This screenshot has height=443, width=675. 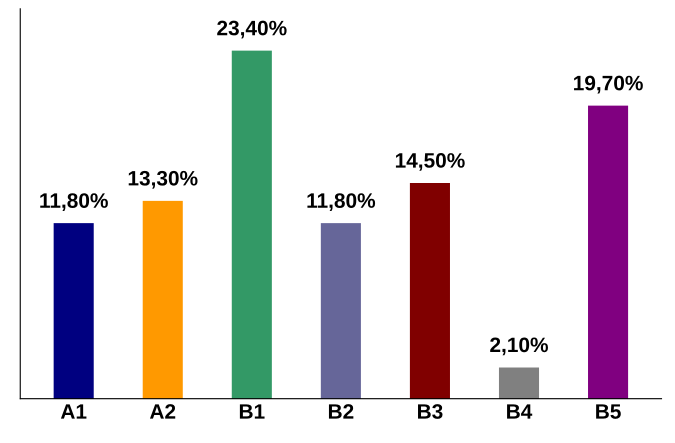 I want to click on data-label: 2,10%, so click(x=519, y=346).